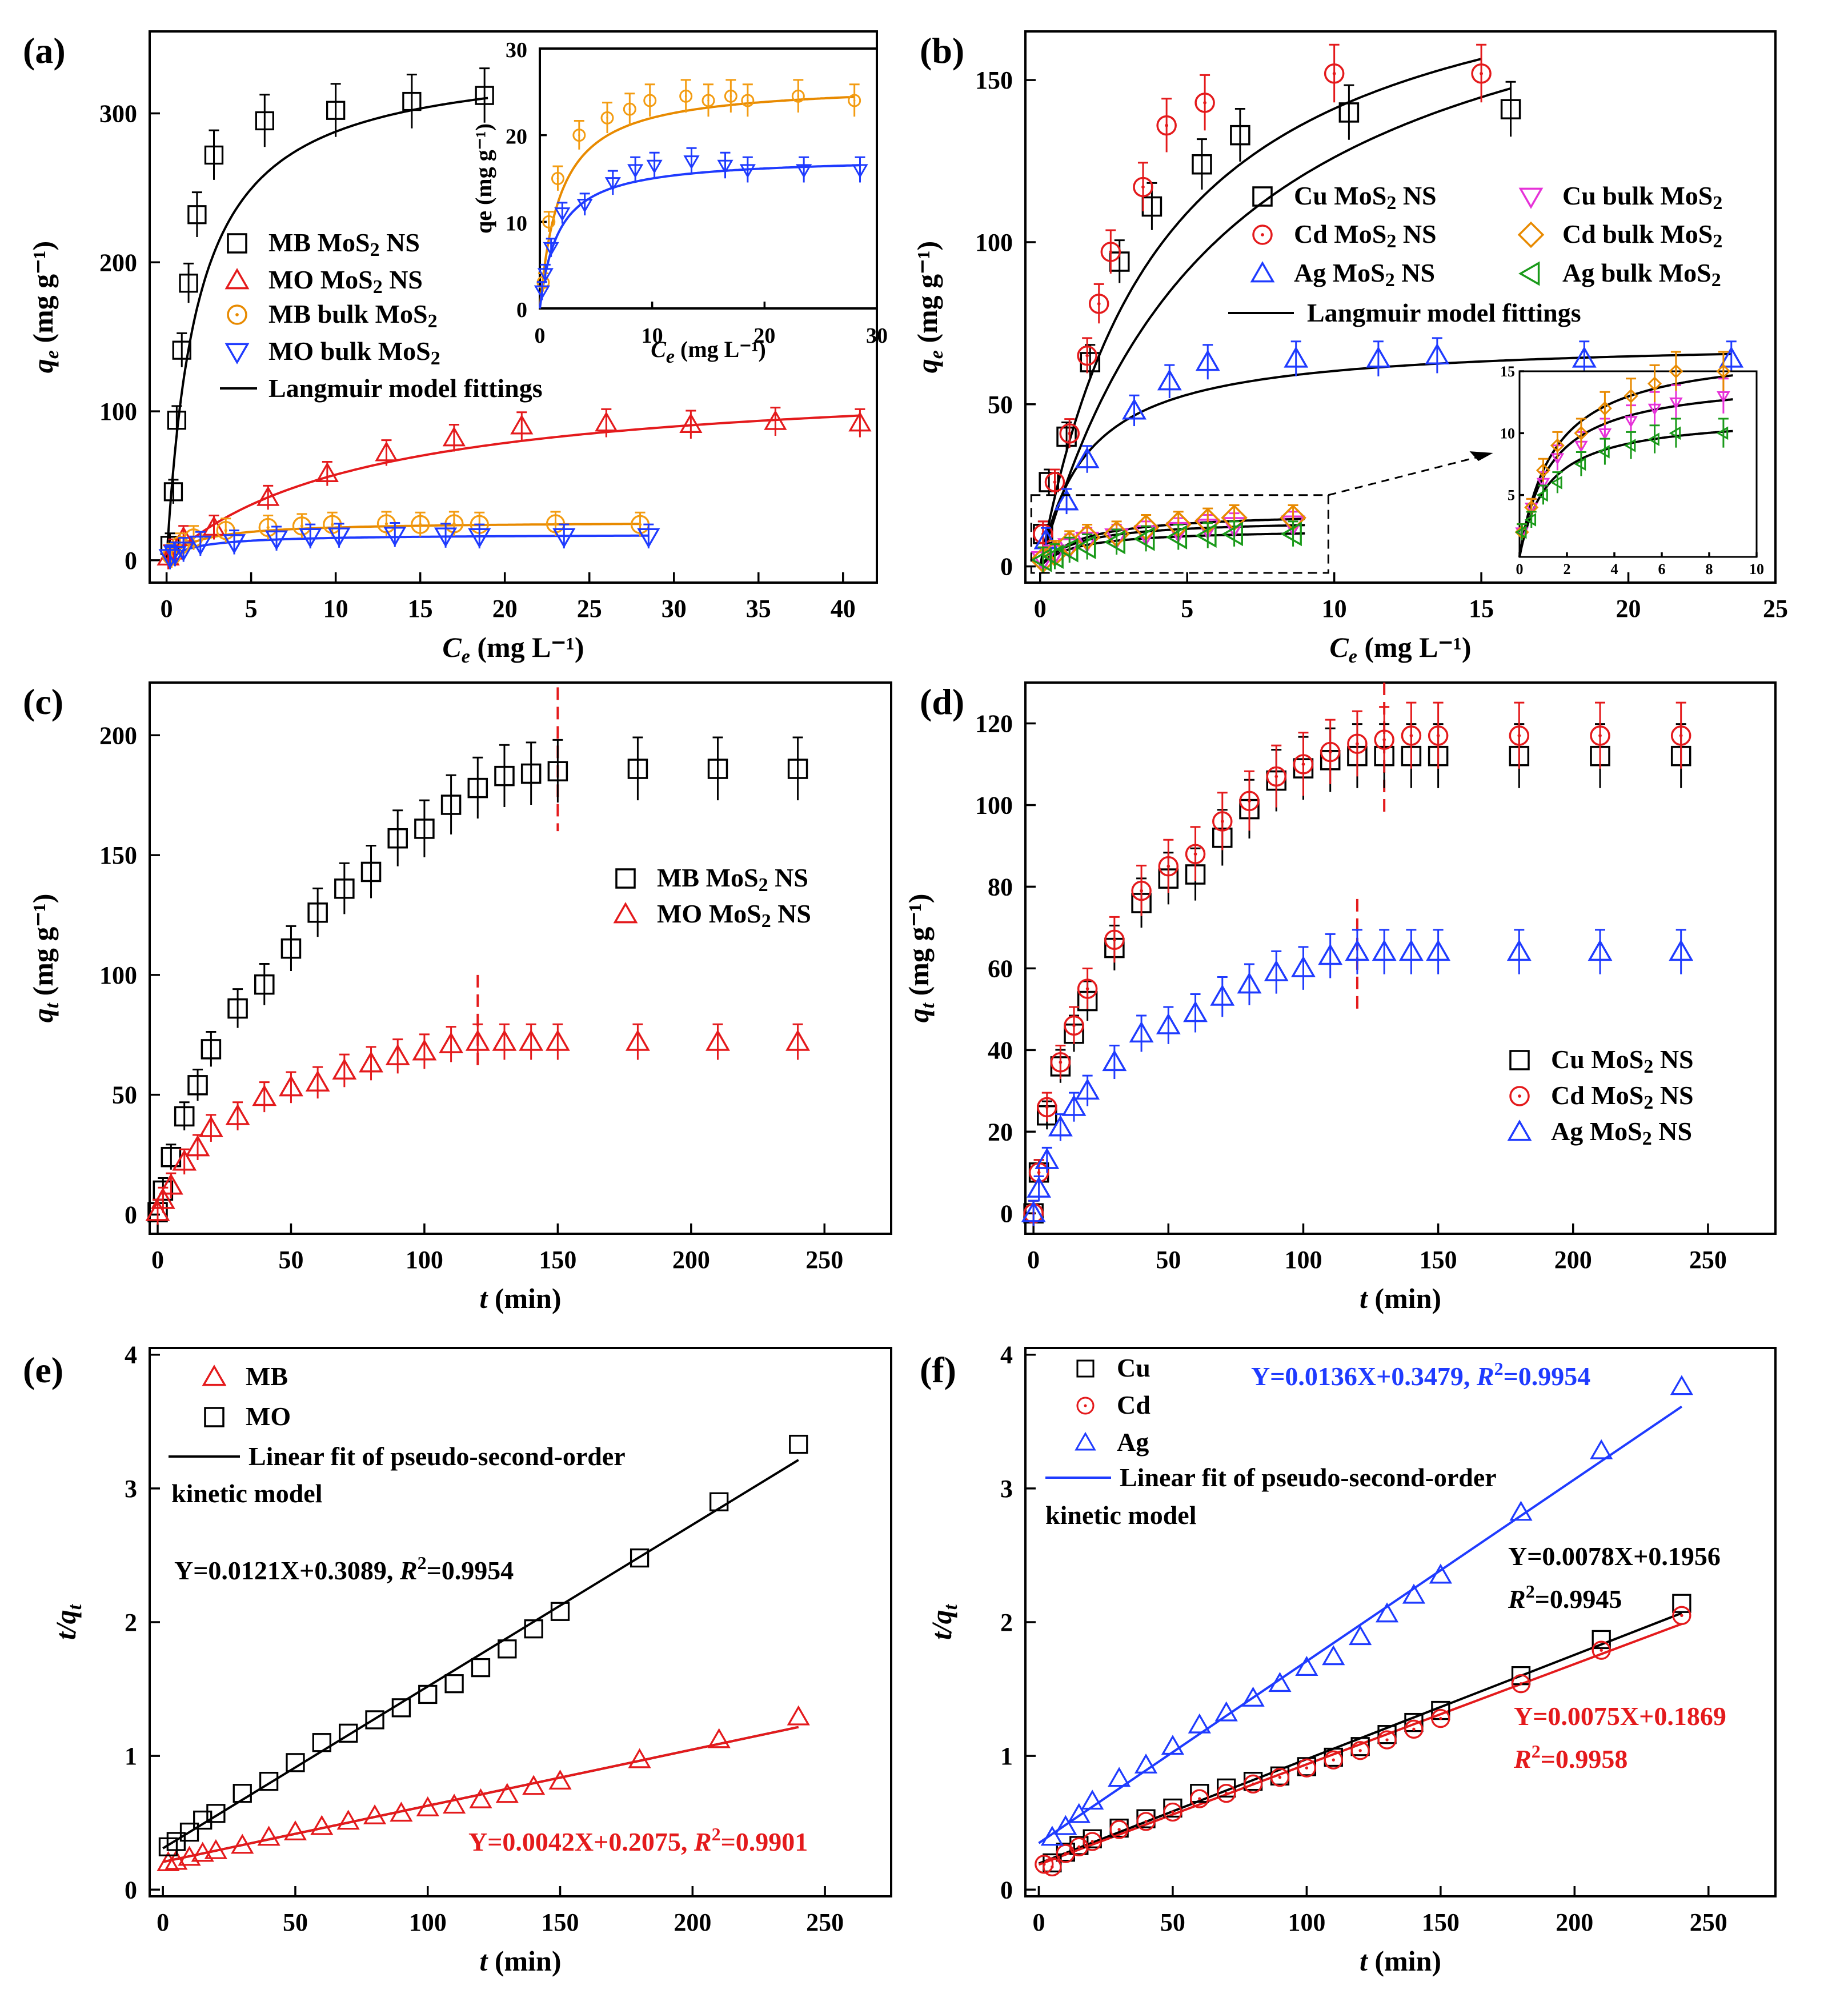  I want to click on legend-label: MO MoS2 NS, so click(734, 915).